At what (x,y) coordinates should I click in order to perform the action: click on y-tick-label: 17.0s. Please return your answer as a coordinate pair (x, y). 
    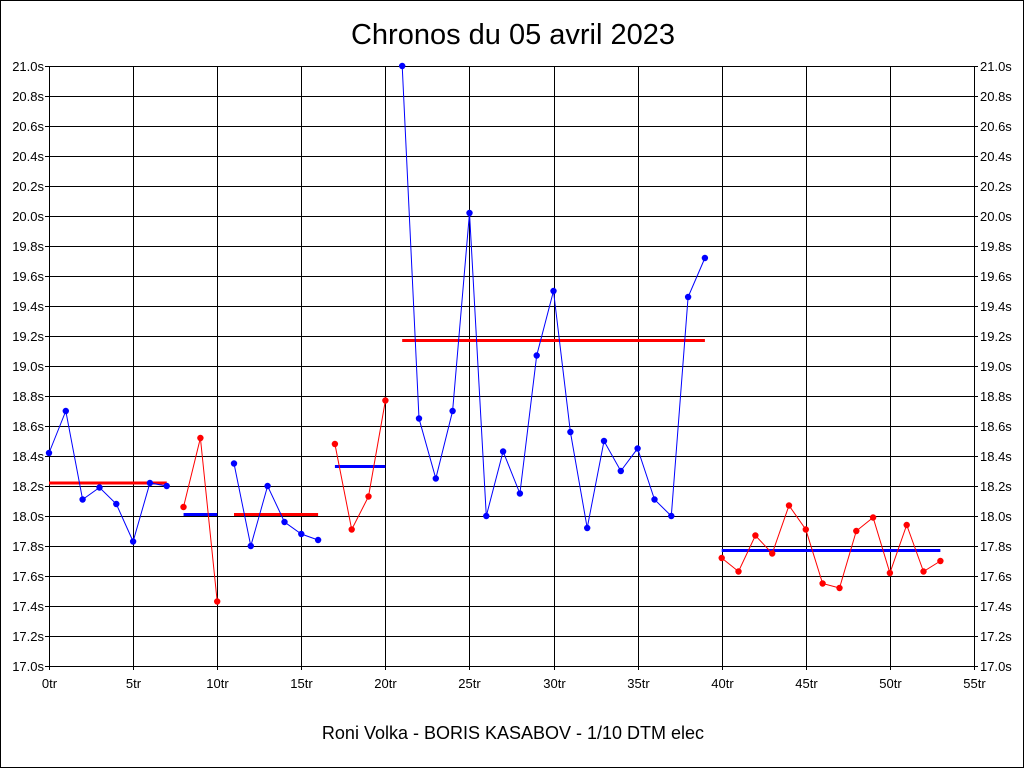
    Looking at the image, I should click on (28, 666).